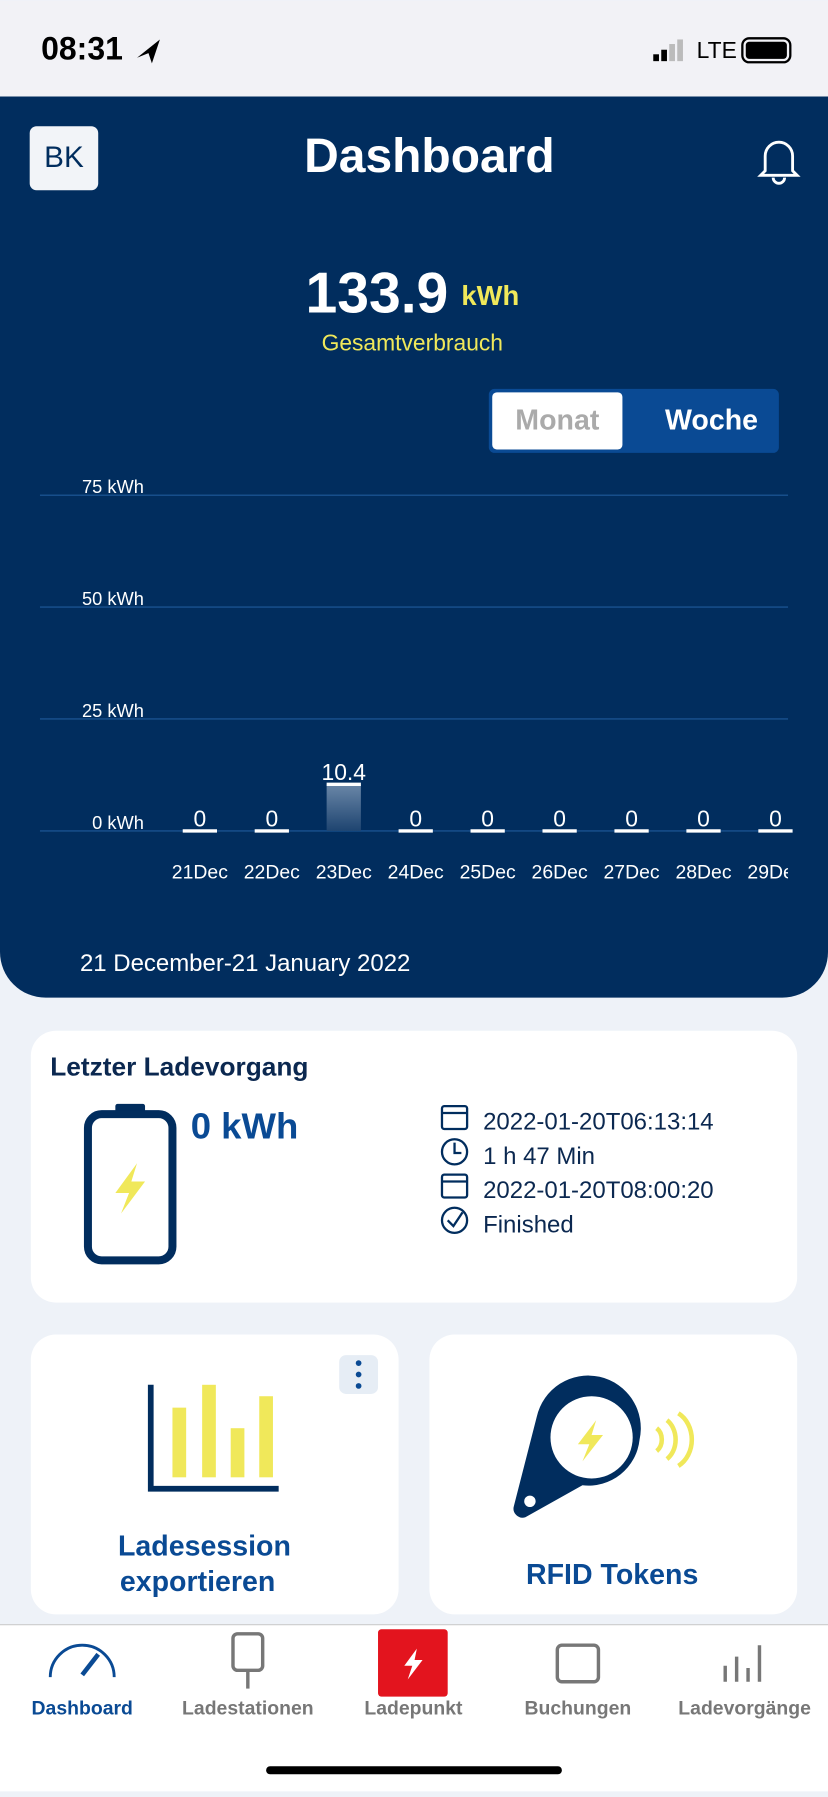 This screenshot has height=1797, width=828. Describe the element at coordinates (344, 872) in the screenshot. I see `x-tick-label: 23Dec` at that location.